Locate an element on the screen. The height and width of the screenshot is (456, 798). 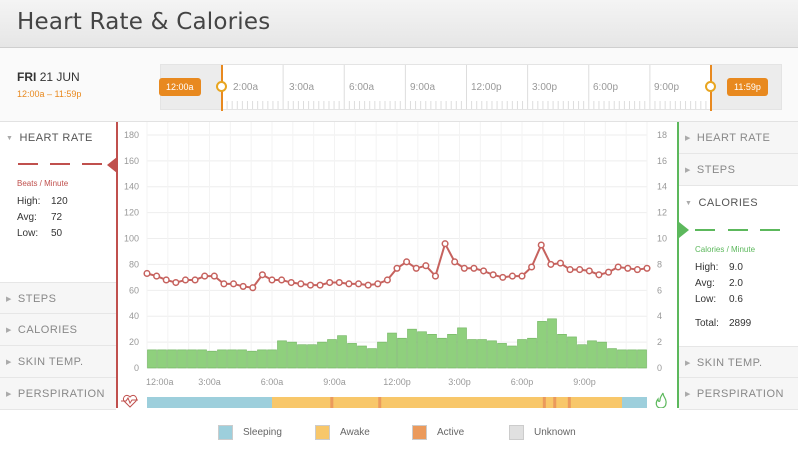
sidebar-item-label: HEART RATE is located at coordinates (733, 138).